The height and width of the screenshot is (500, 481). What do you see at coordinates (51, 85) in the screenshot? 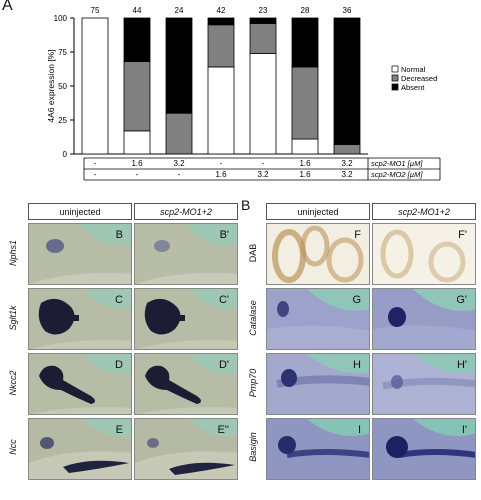
I see `y-axis-label: 4A6 expression [%]` at bounding box center [51, 85].